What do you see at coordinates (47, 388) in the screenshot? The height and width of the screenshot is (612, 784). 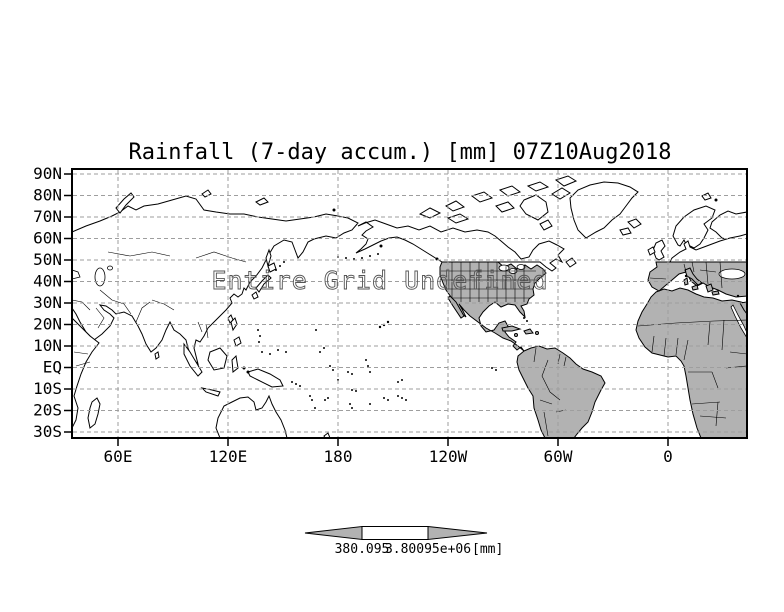 I see `lat-label: 10S` at bounding box center [47, 388].